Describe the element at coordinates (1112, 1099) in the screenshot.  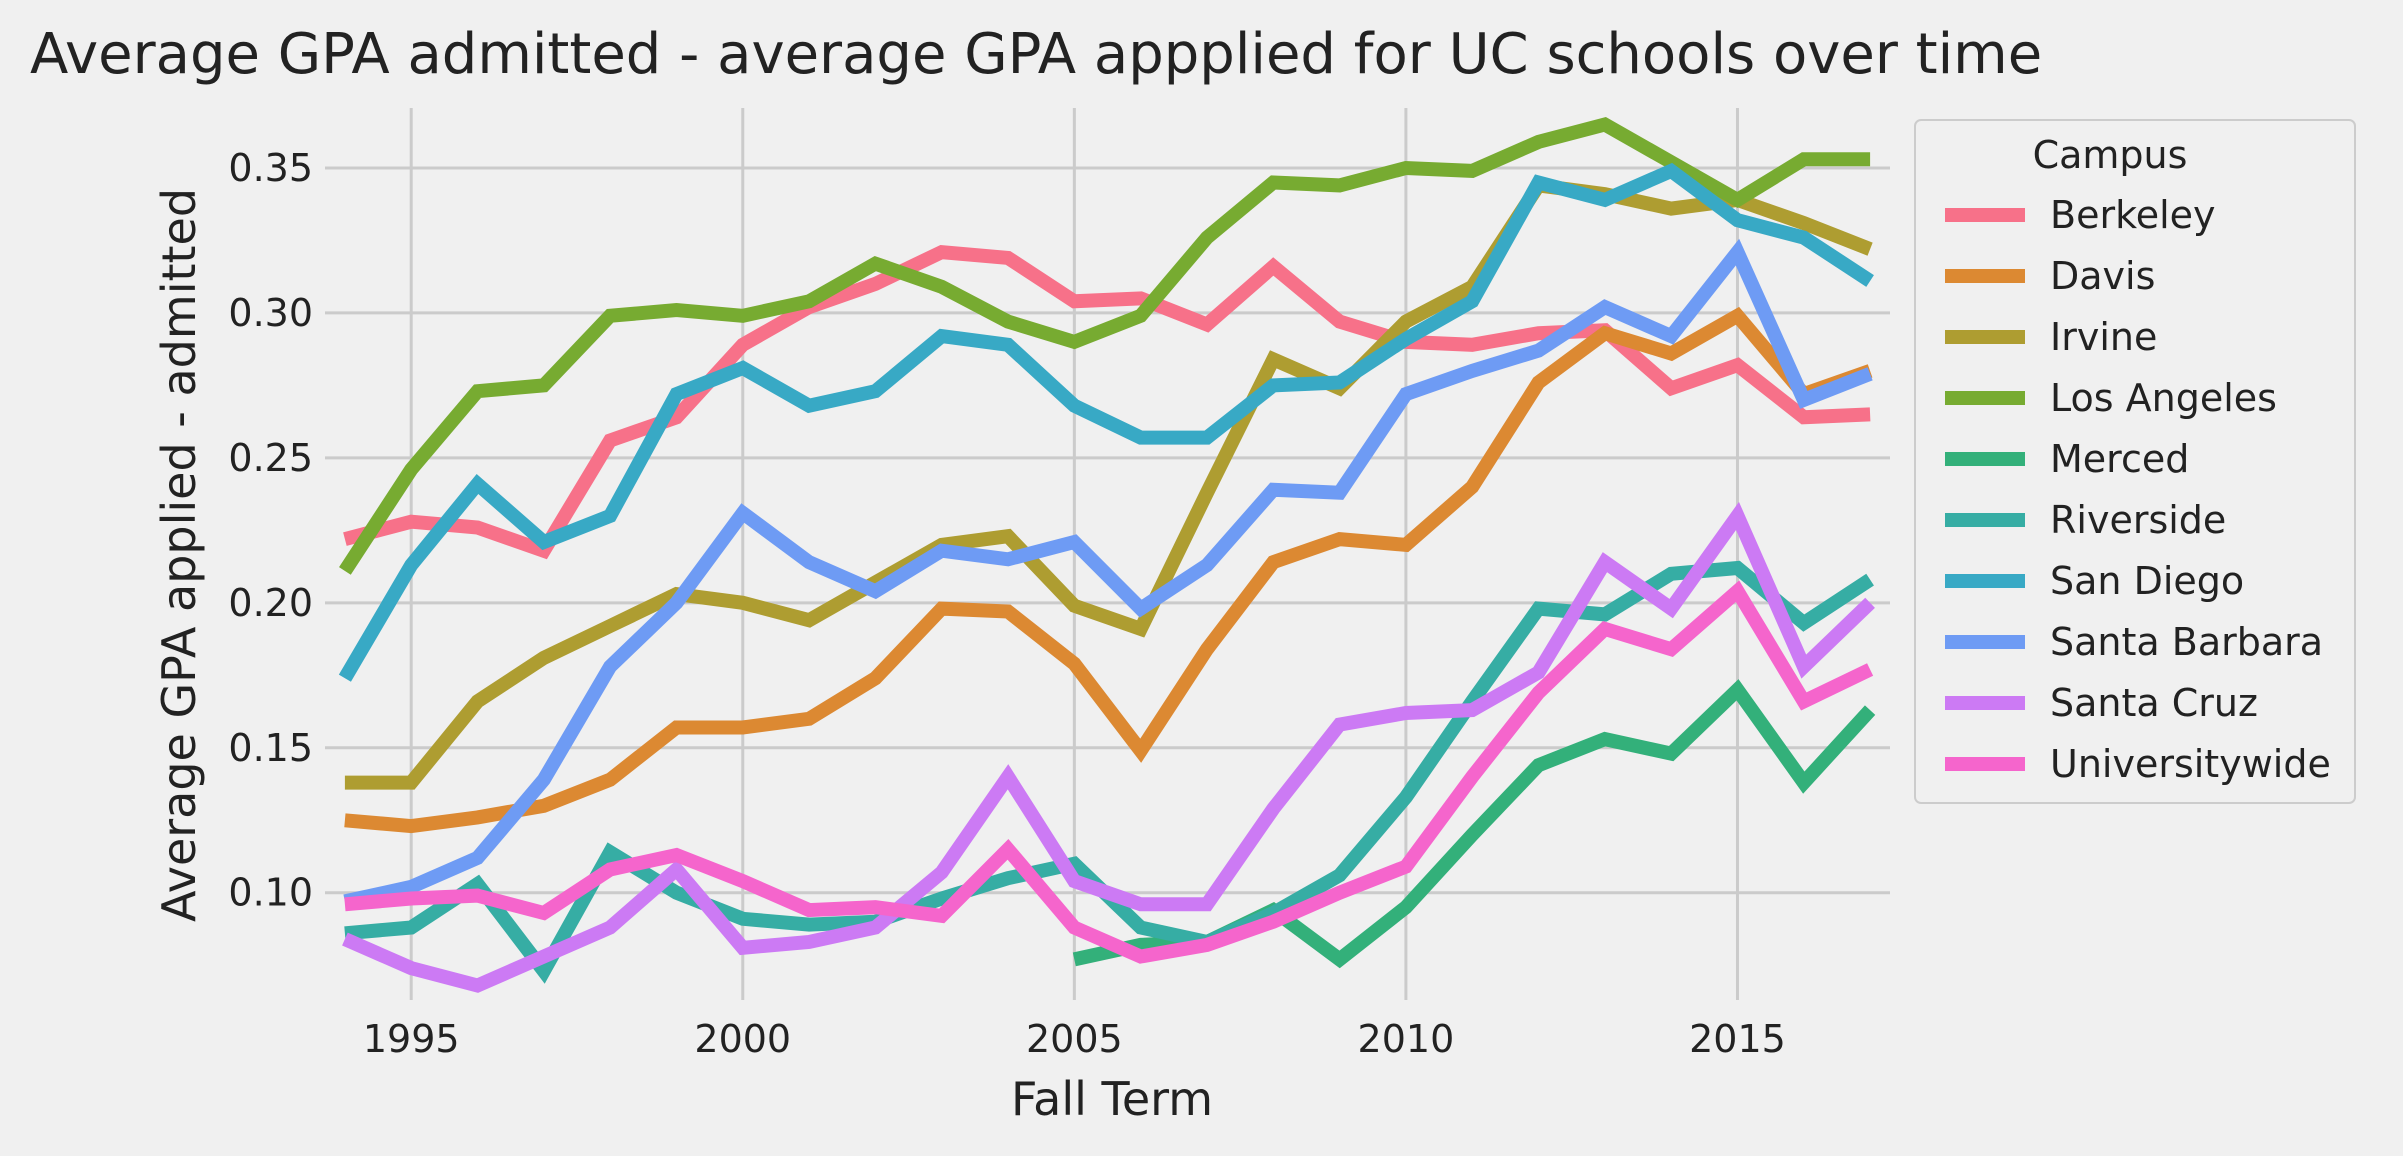
I see `x-axis-label: Fall Term` at that location.